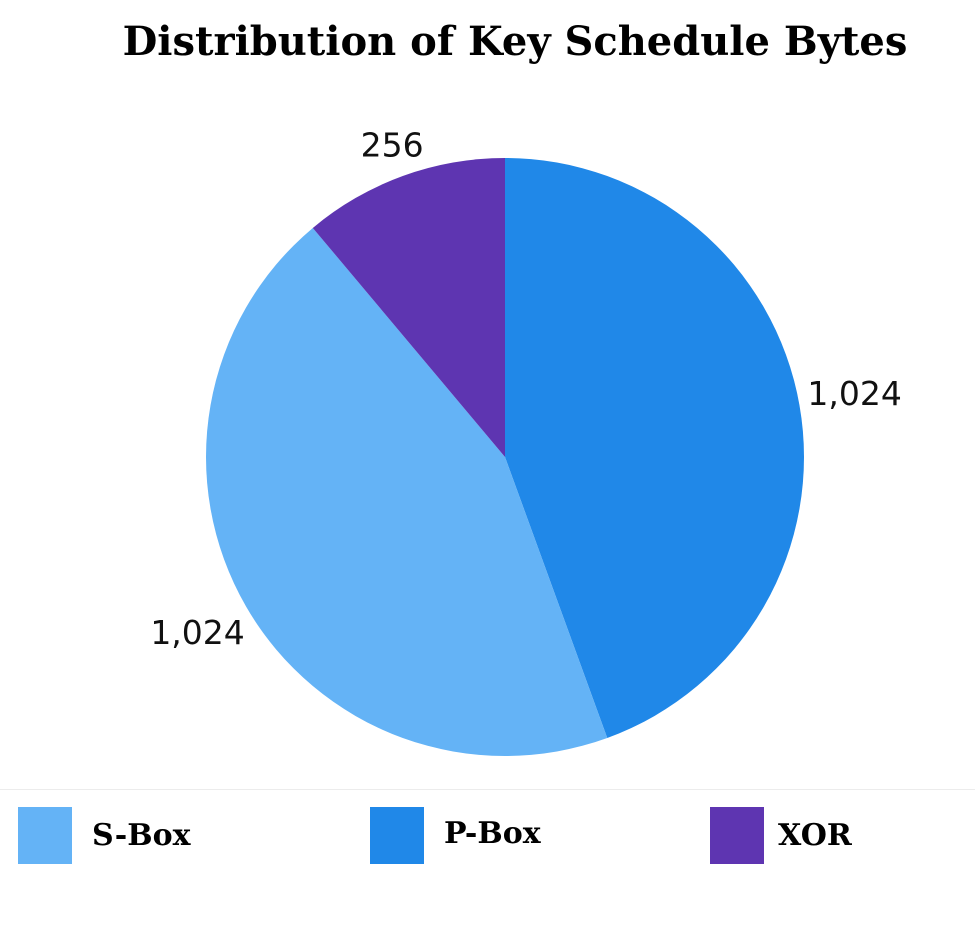 This screenshot has height=932, width=975. Describe the element at coordinates (487, 789) in the screenshot. I see `legend-divider` at that location.